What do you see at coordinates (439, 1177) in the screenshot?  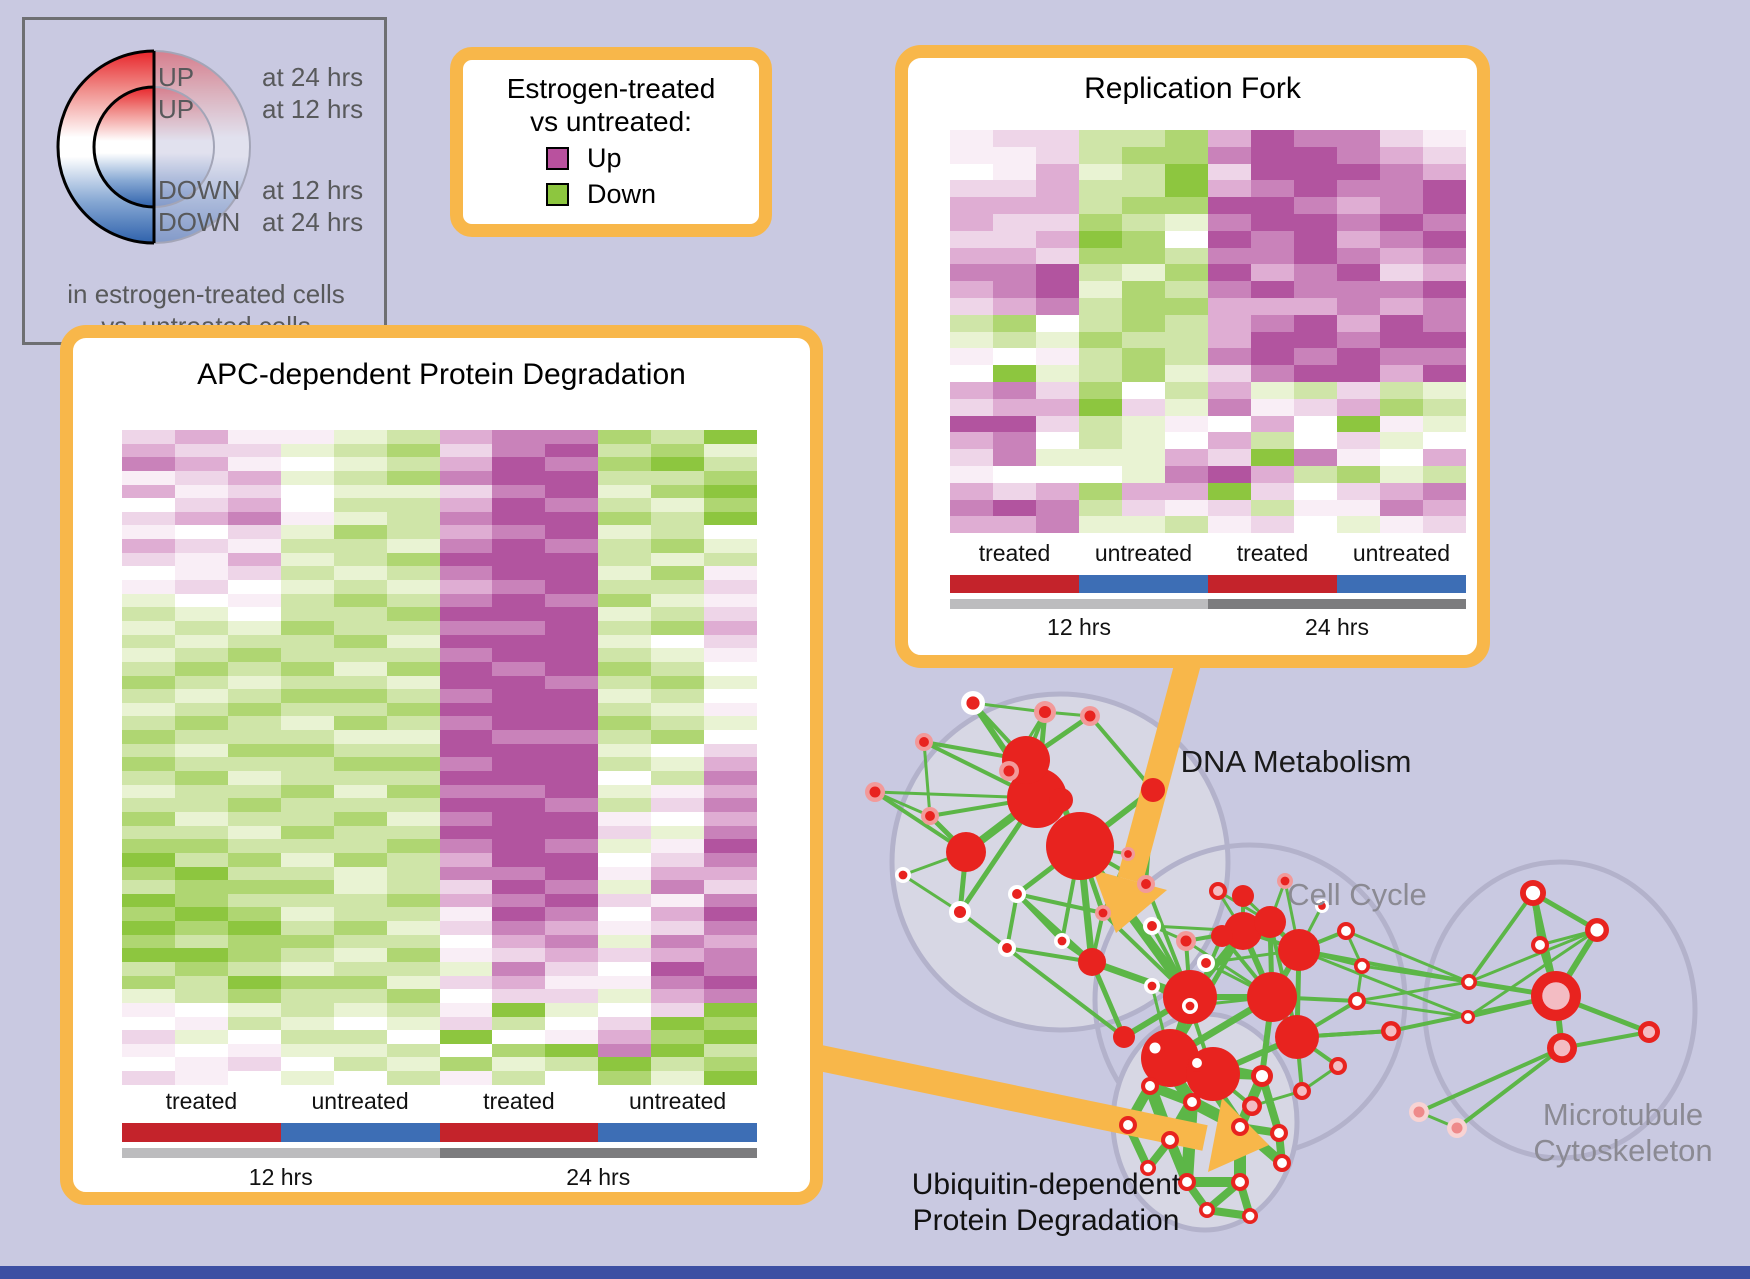 I see `apc-time-labels: 12 hrs 24 hrs` at bounding box center [439, 1177].